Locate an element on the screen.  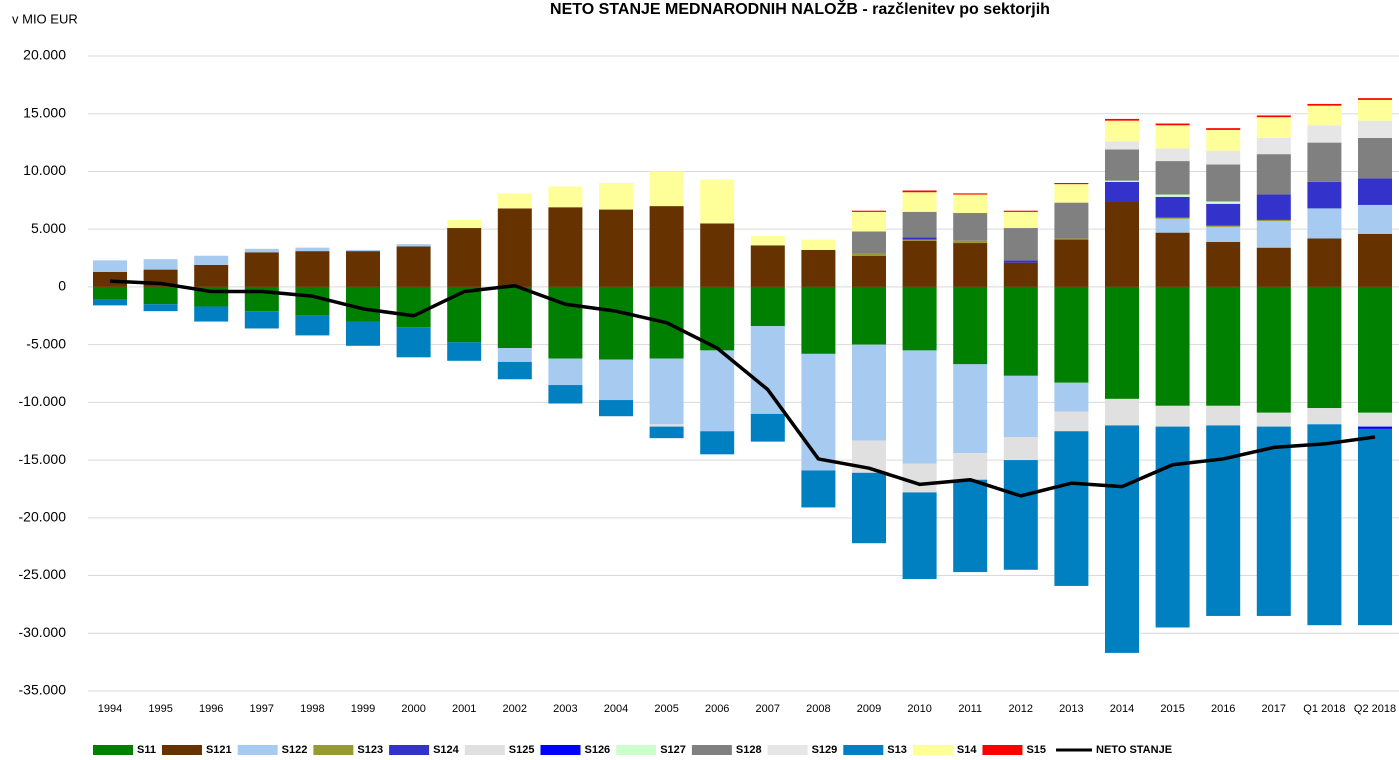
x-tick-label: 2012 is located at coordinates (1021, 709).